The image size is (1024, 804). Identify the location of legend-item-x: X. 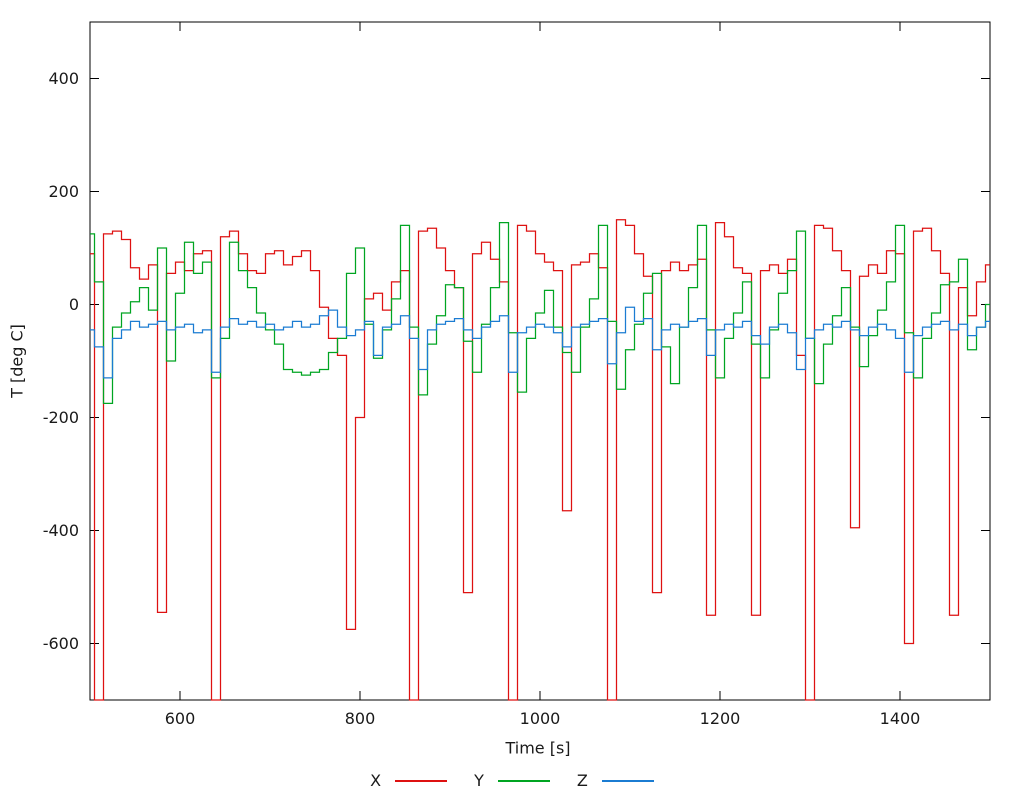
(409, 780).